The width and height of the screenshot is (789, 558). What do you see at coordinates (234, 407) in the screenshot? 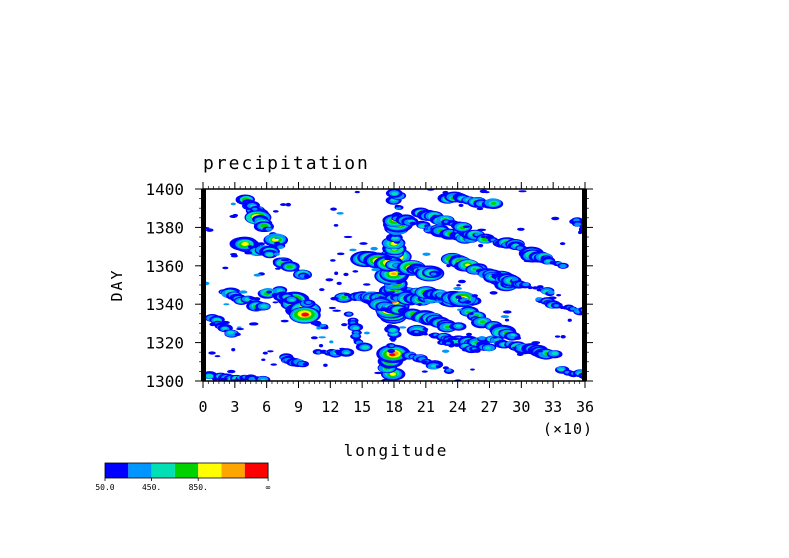
I see `x-tick-label: 3` at bounding box center [234, 407].